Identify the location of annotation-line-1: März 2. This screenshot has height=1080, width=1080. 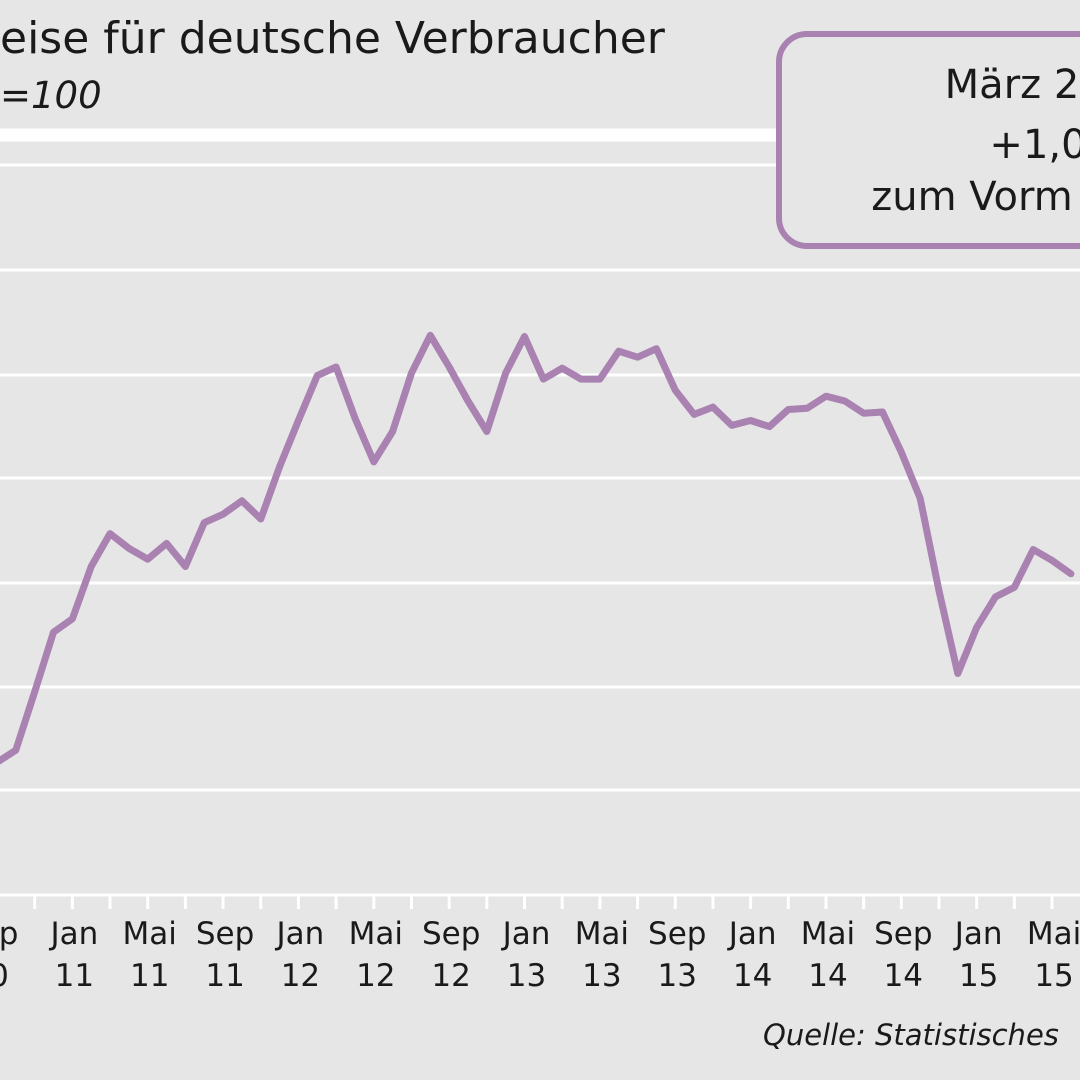
(1012, 85).